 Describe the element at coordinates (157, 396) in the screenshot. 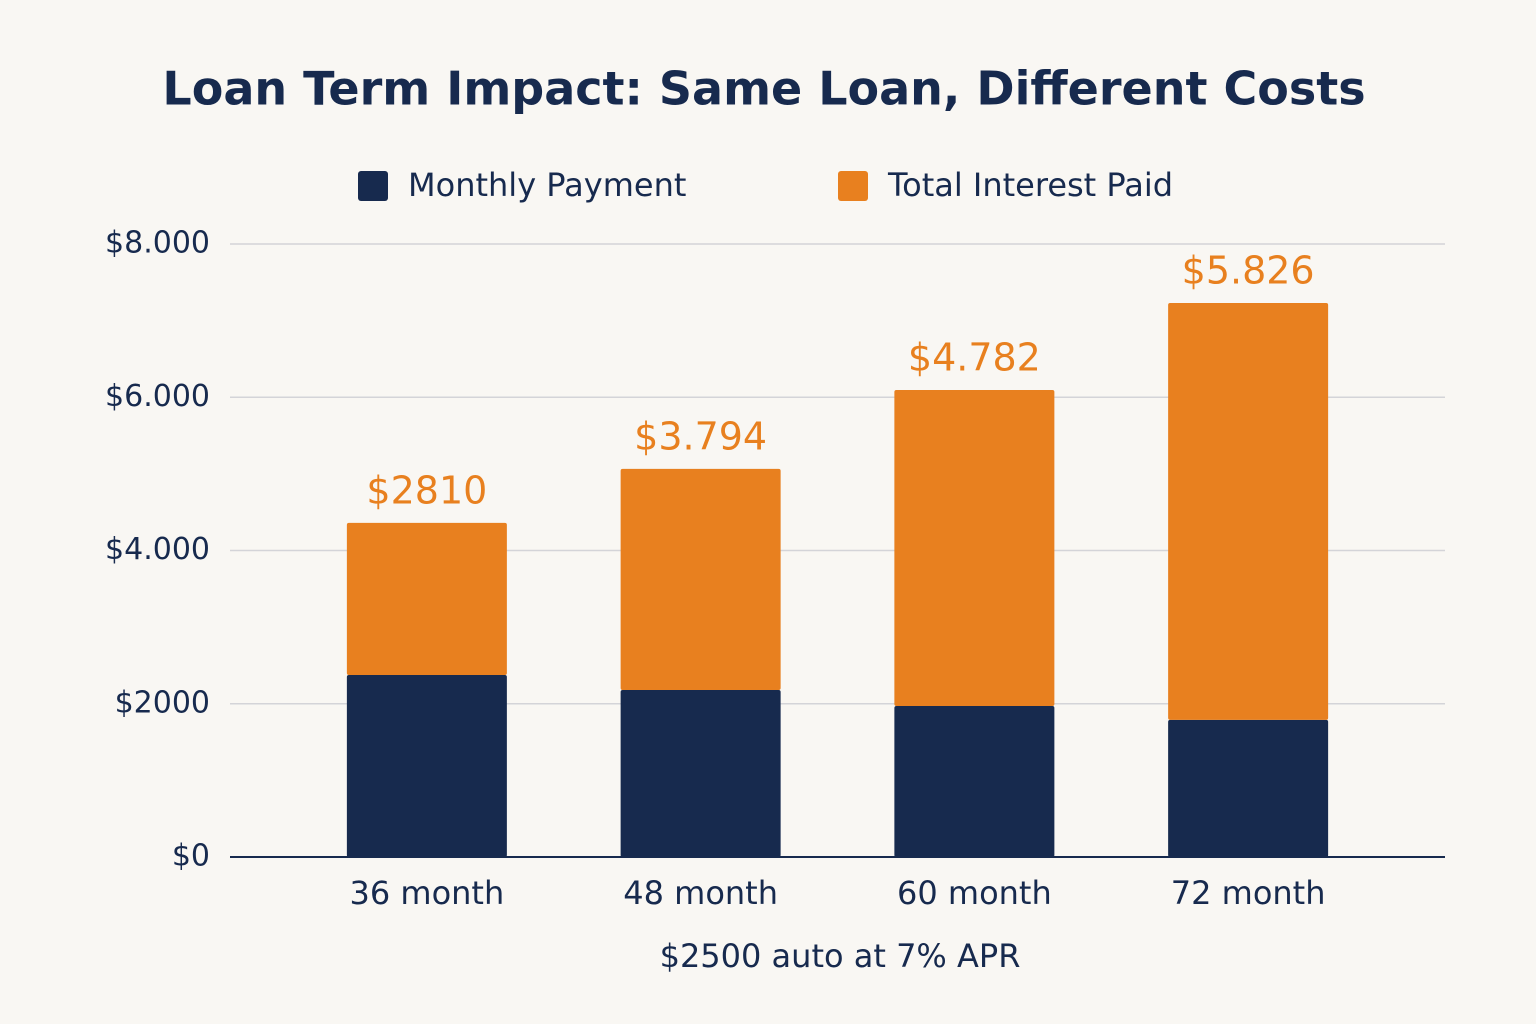

I see `y-tick-label: $6.000` at that location.